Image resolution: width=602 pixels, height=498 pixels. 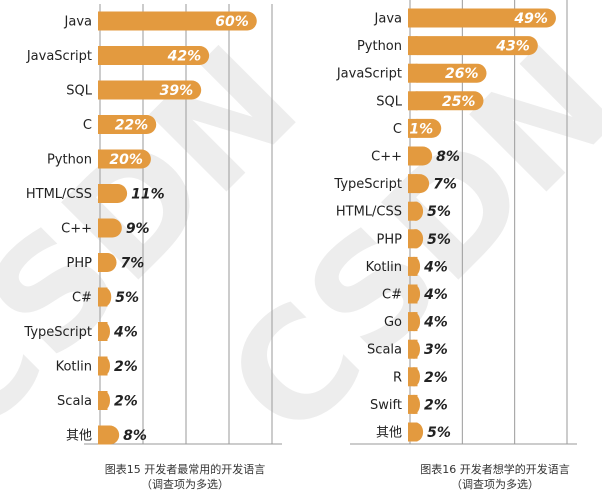 I want to click on value-label: 26%, so click(x=462, y=74).